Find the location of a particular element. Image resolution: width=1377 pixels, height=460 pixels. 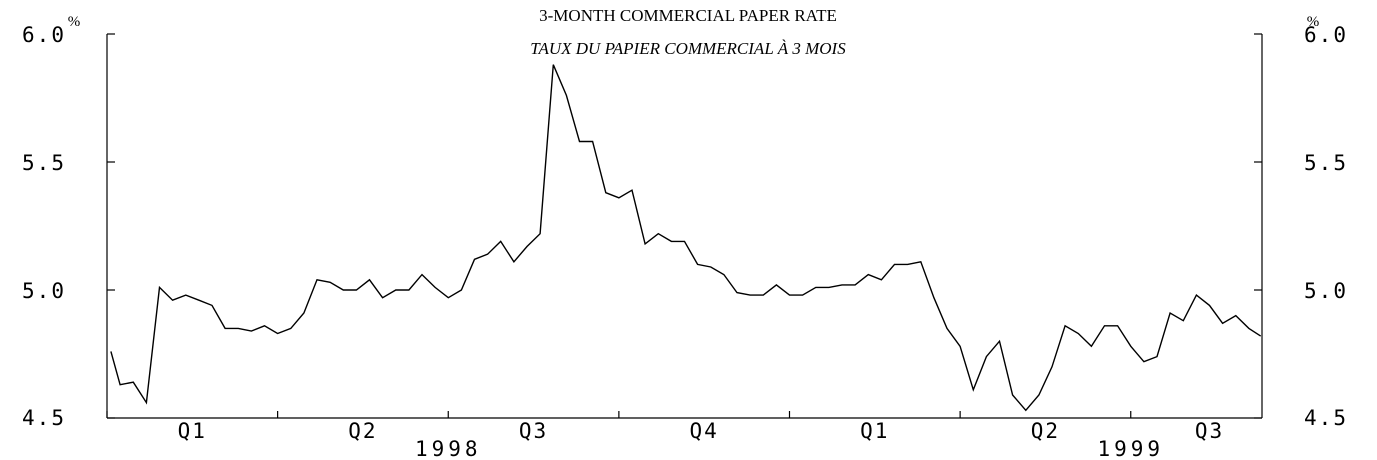

y-tick-label-left: 4.5 is located at coordinates (44, 418).